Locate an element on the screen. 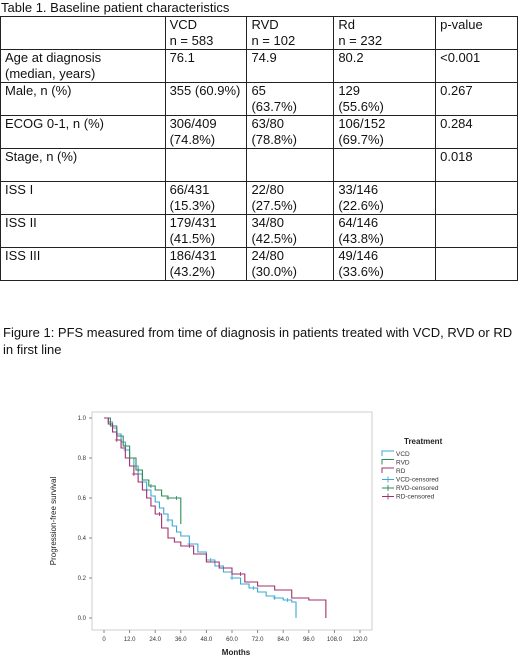 Image resolution: width=520 pixels, height=664 pixels. cell-line: VCD is located at coordinates (183, 24).